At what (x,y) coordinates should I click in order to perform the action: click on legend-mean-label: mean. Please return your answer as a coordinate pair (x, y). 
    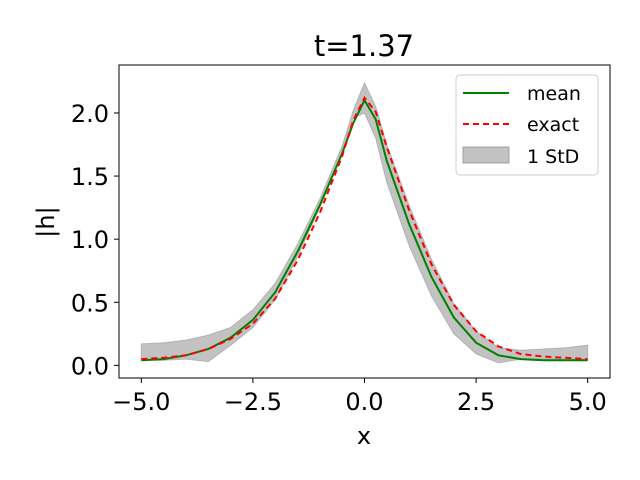
    Looking at the image, I should click on (554, 94).